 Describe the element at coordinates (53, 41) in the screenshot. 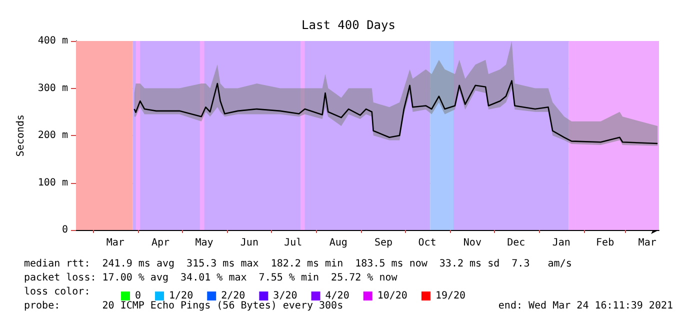

I see `y-tick-label: 400 m` at that location.